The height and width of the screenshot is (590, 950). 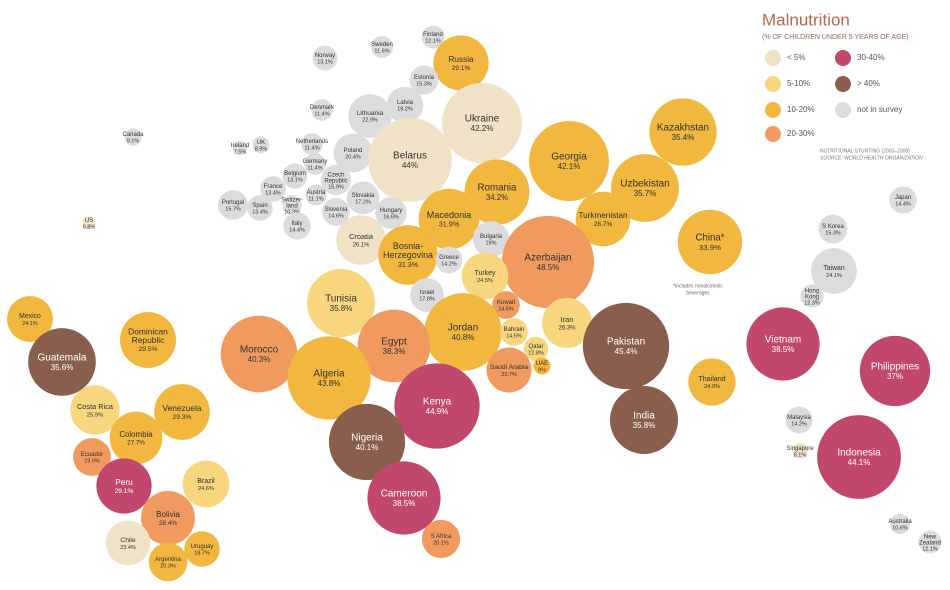 I want to click on country-name: S Africa, so click(x=441, y=537).